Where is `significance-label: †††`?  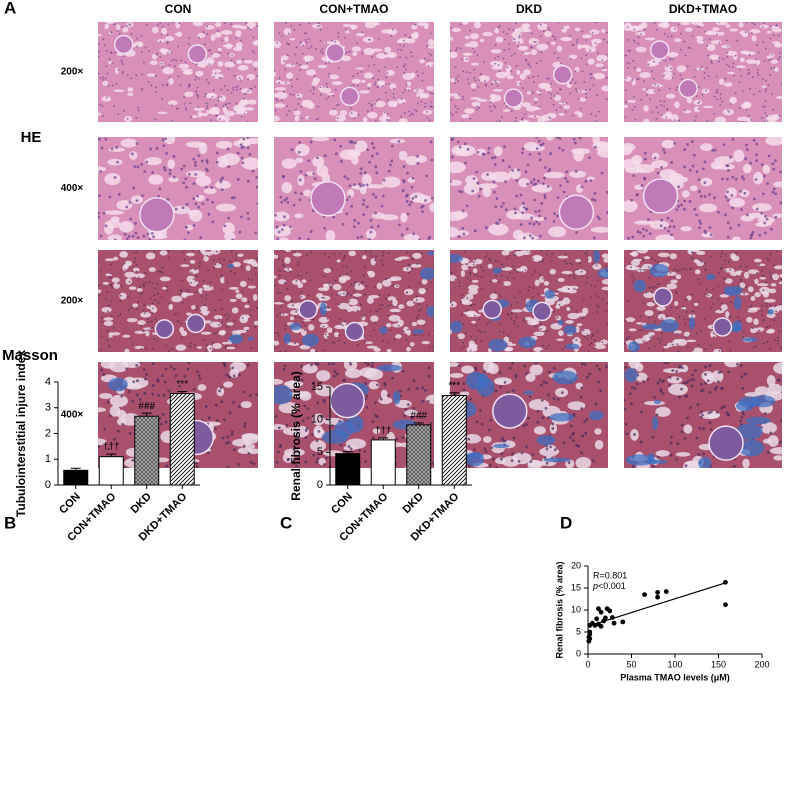 significance-label: ††† is located at coordinates (383, 431).